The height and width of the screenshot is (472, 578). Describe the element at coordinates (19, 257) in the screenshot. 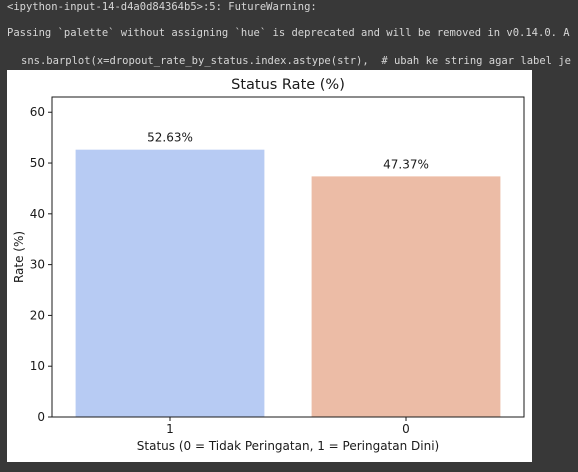

I see `y-axis-label: Rate (%)` at that location.